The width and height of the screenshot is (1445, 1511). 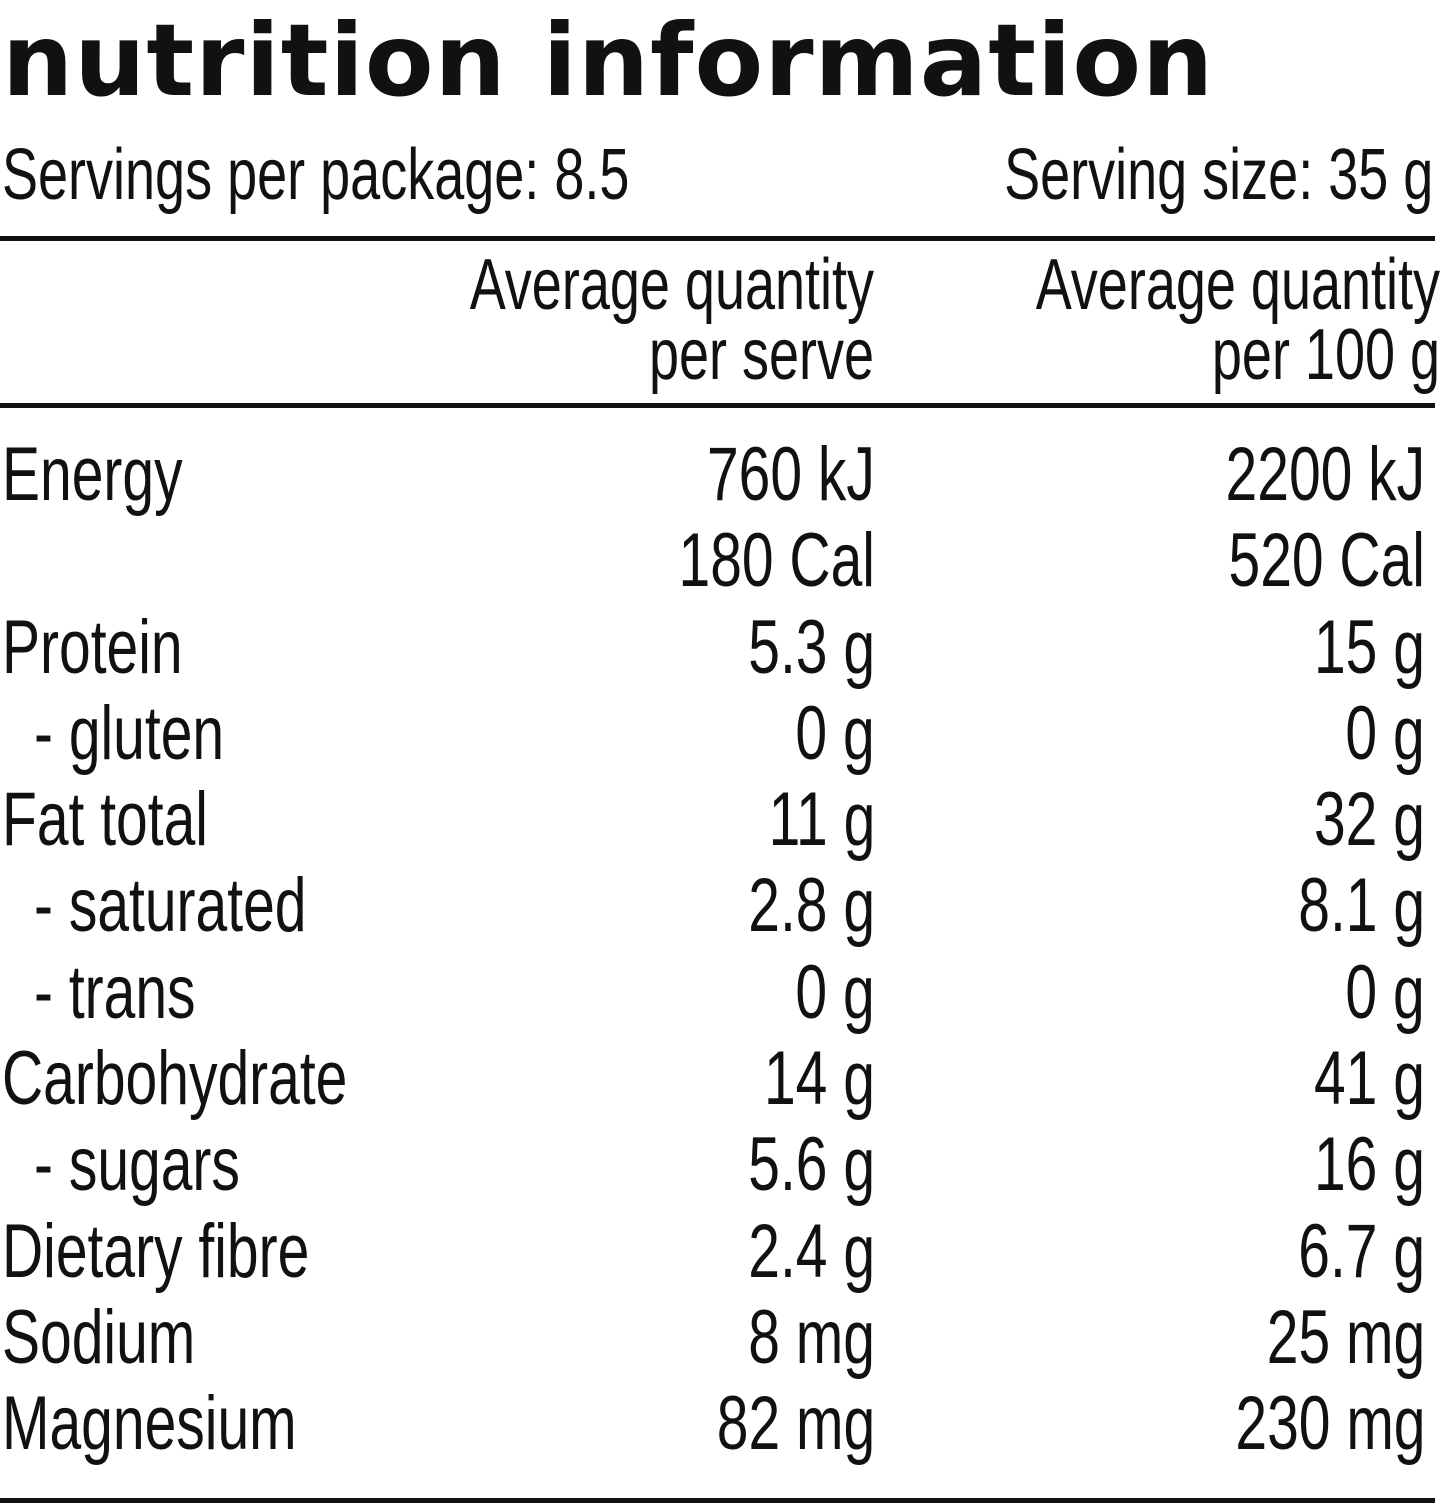 I want to click on nutrient-label: Carbohydrate, so click(x=175, y=1079).